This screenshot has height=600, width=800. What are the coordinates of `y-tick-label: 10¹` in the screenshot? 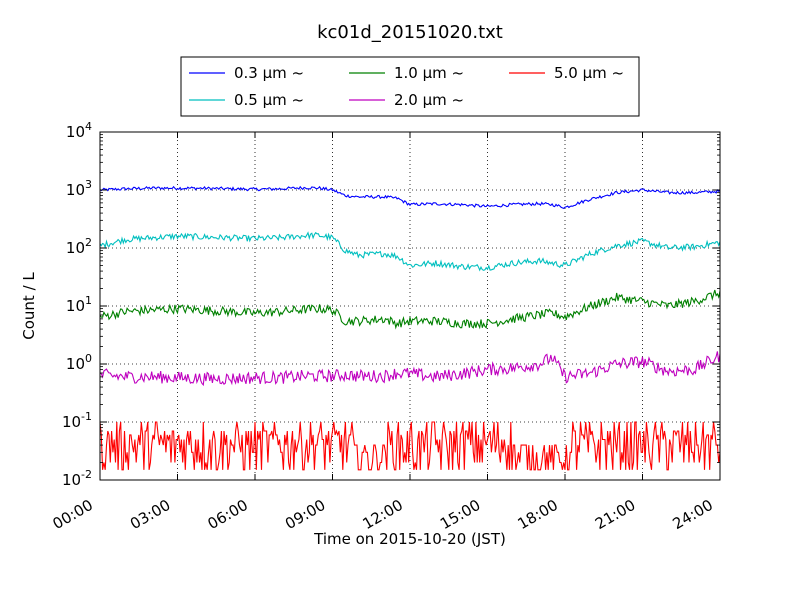 It's located at (79, 304).